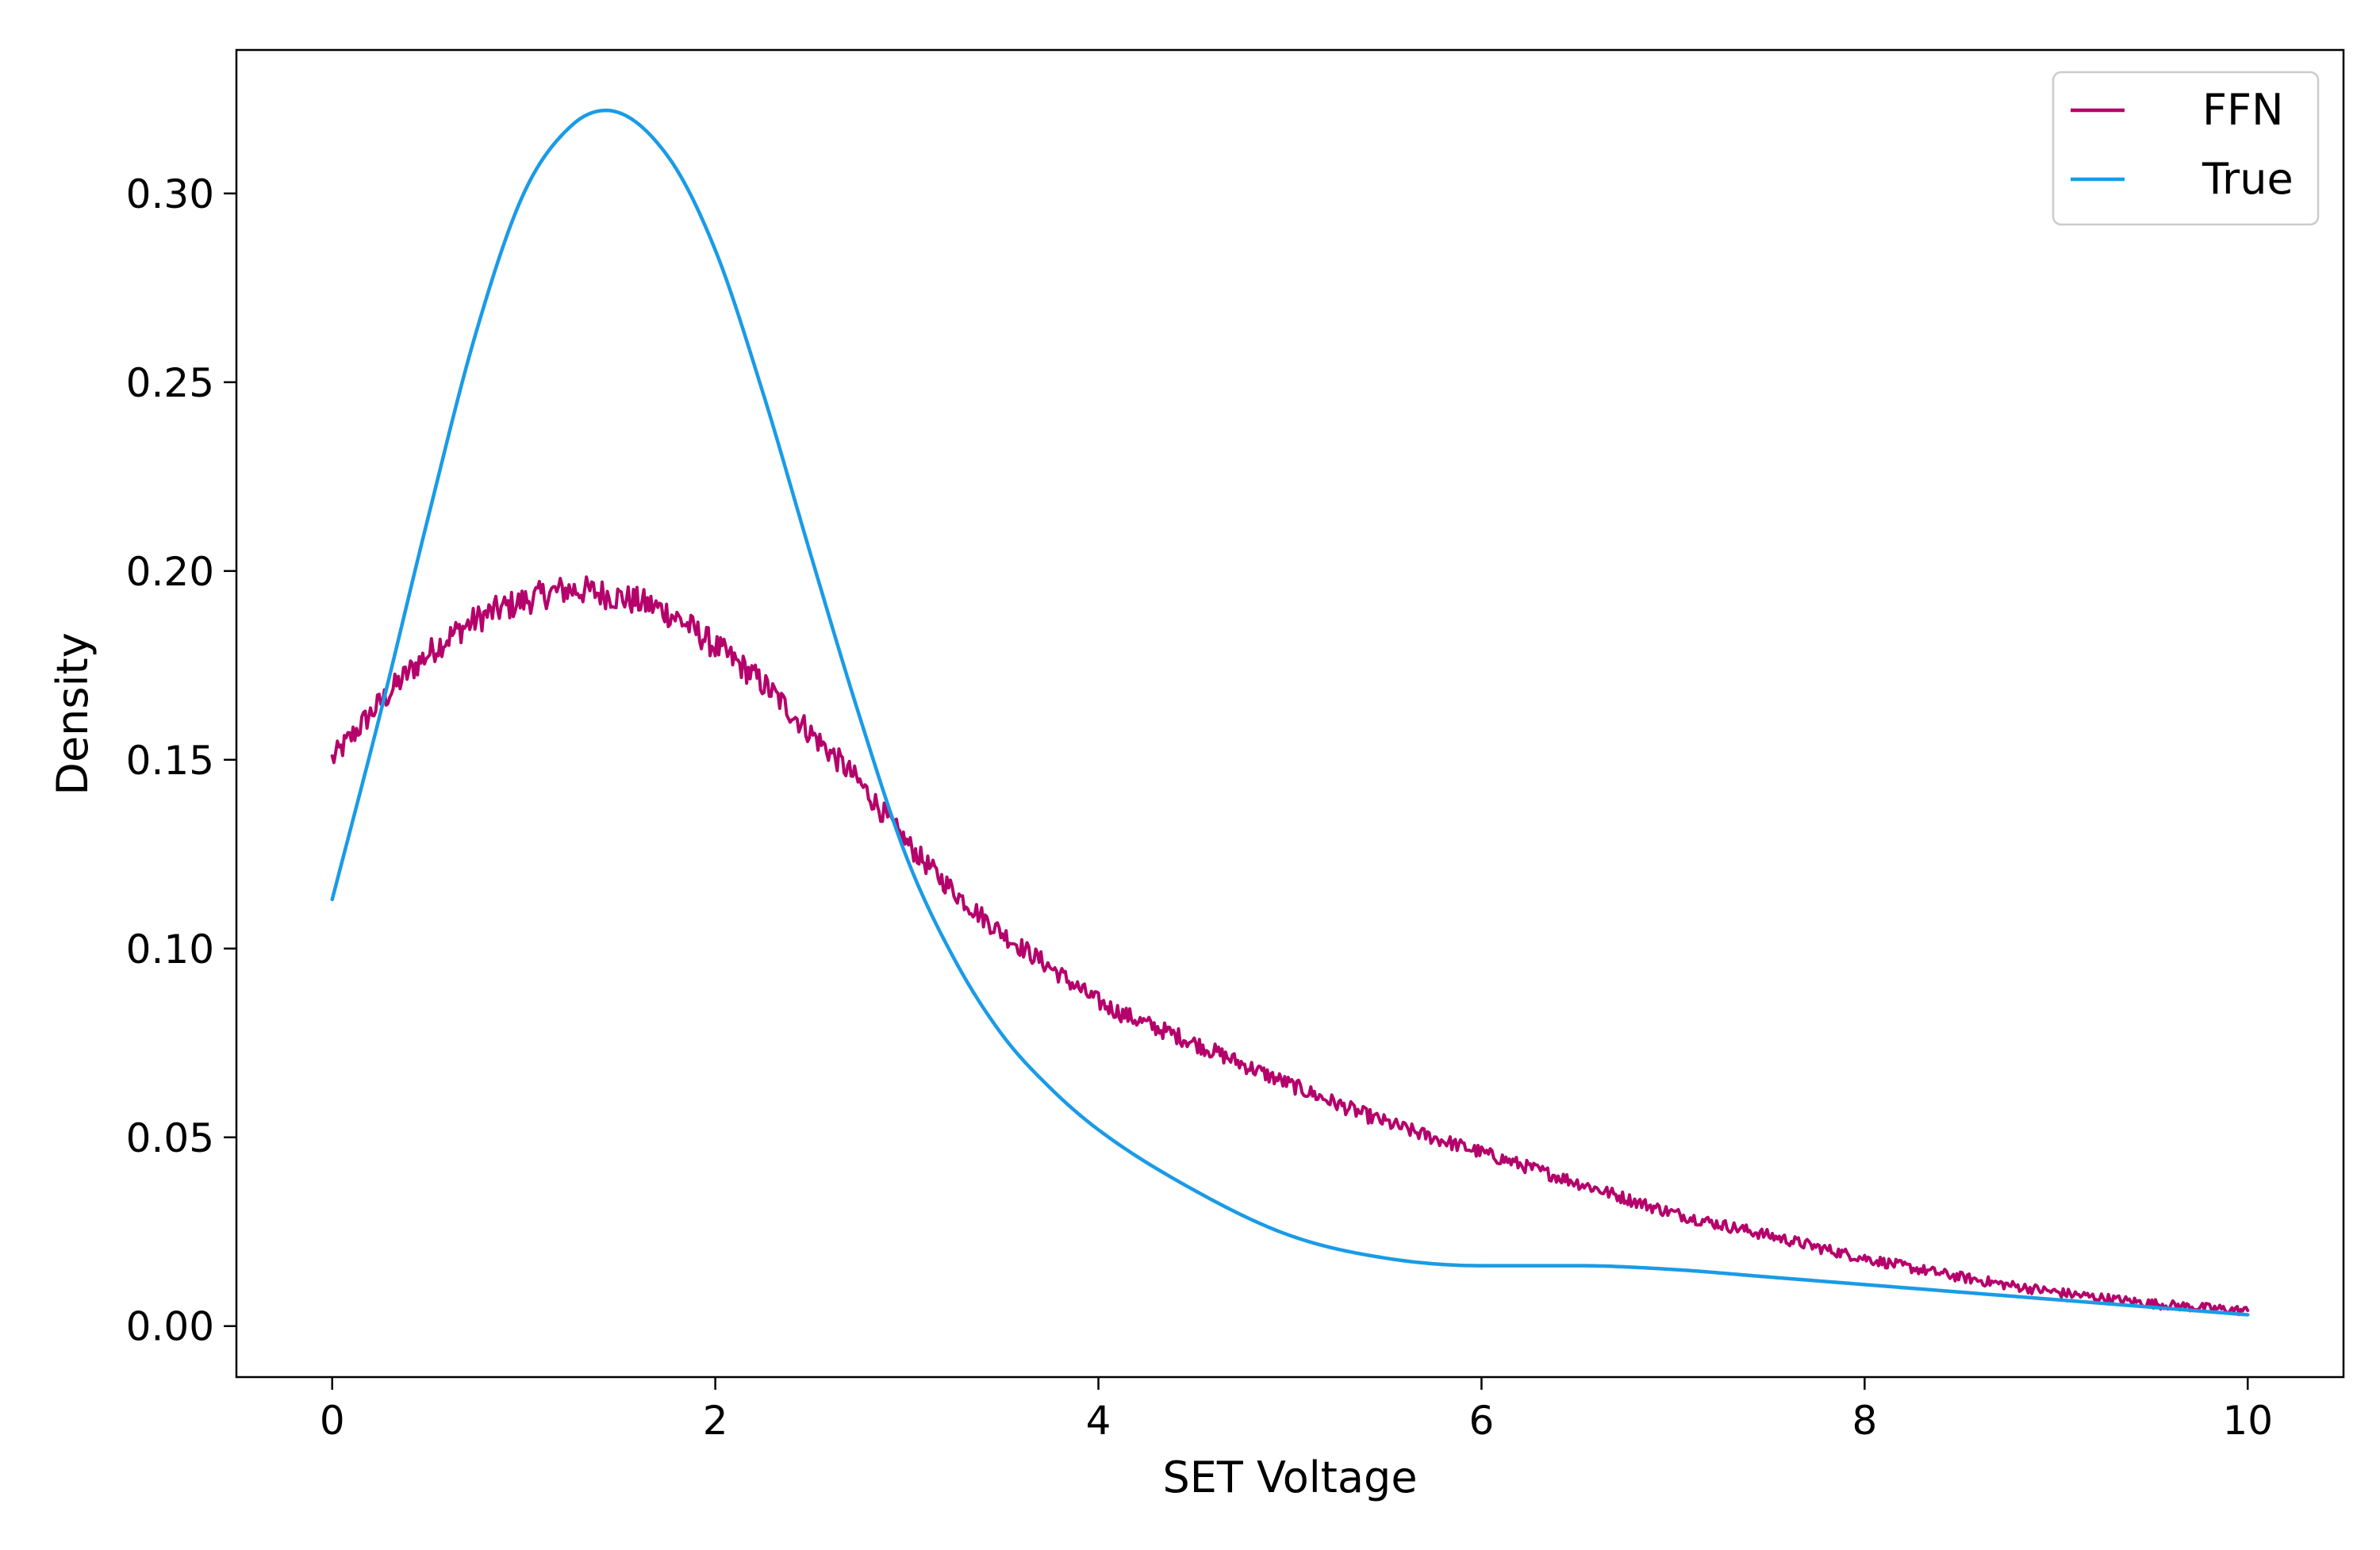  I want to click on x-tick-label: 6, so click(1482, 1421).